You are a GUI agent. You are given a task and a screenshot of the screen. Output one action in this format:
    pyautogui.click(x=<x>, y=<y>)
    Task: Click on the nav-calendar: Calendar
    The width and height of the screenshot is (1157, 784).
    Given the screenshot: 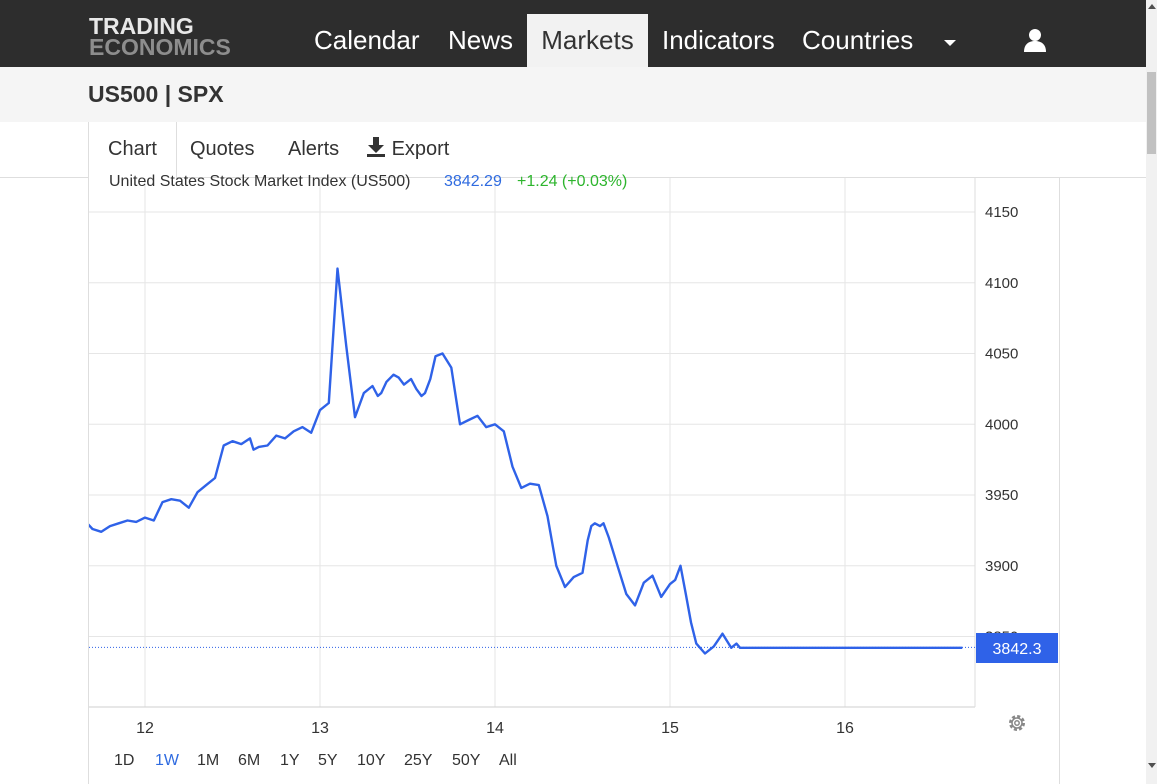 What is the action you would take?
    pyautogui.click(x=367, y=40)
    